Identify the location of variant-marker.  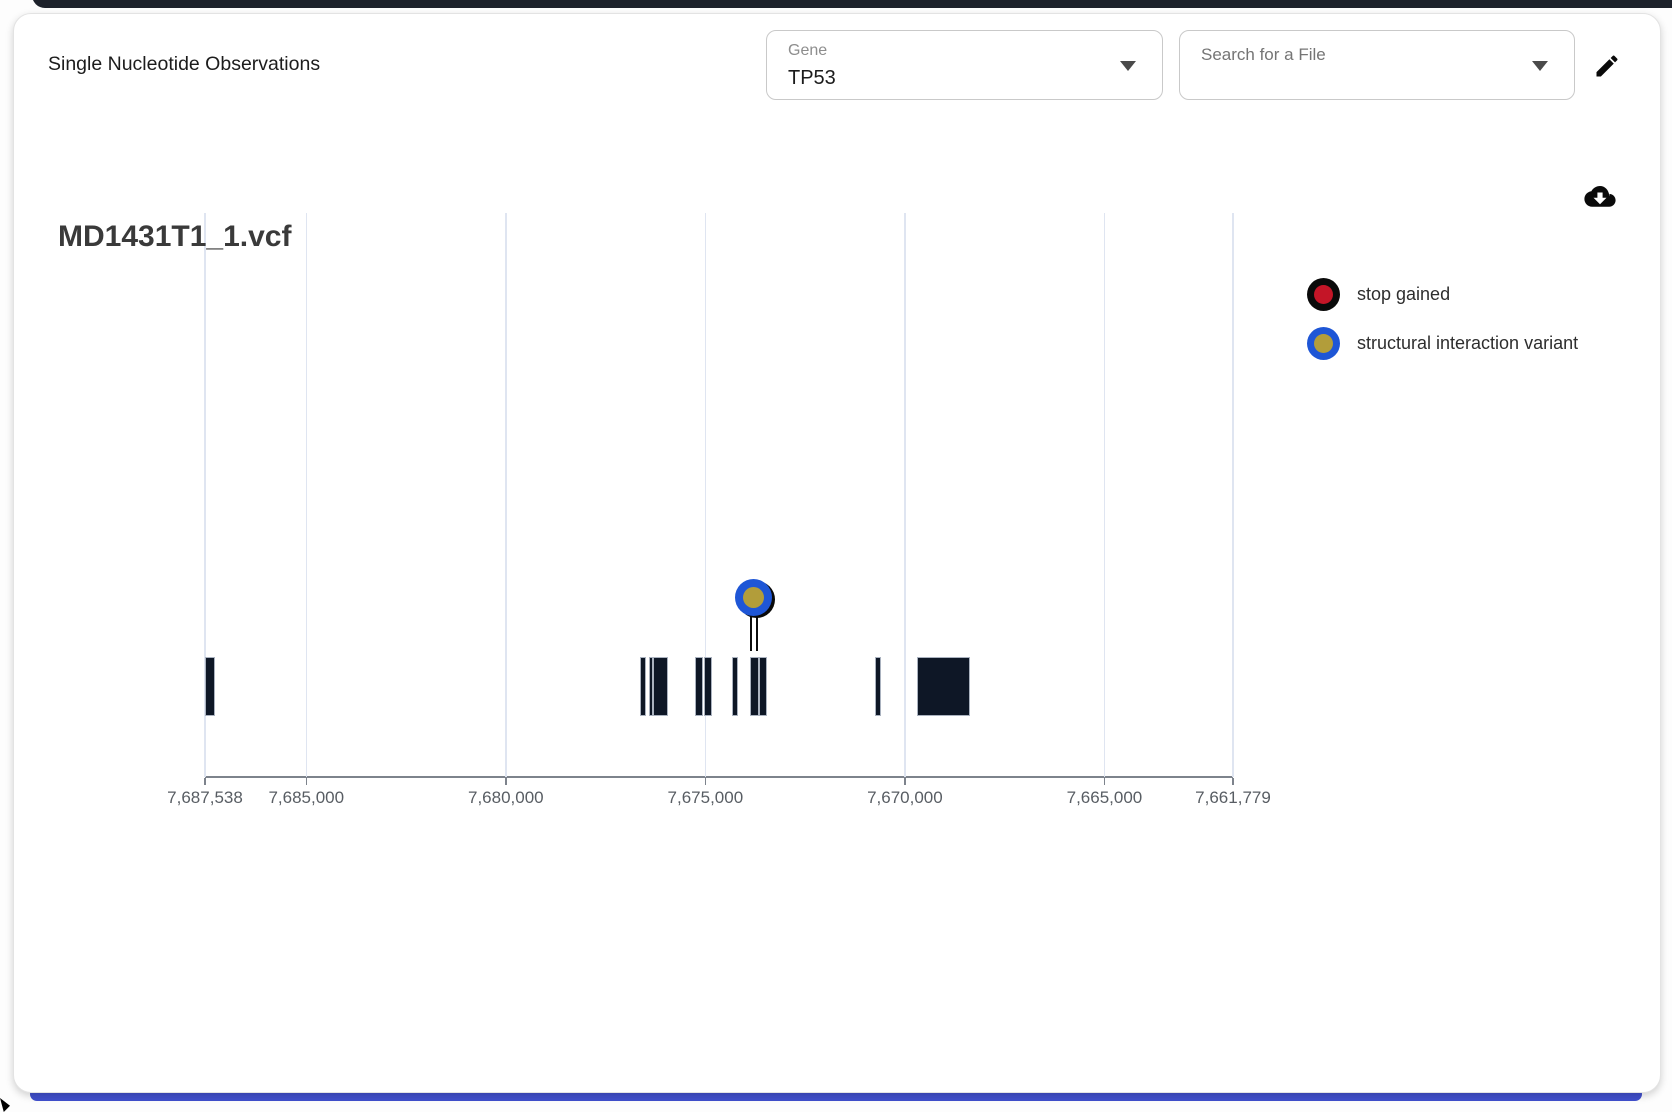
(753, 597).